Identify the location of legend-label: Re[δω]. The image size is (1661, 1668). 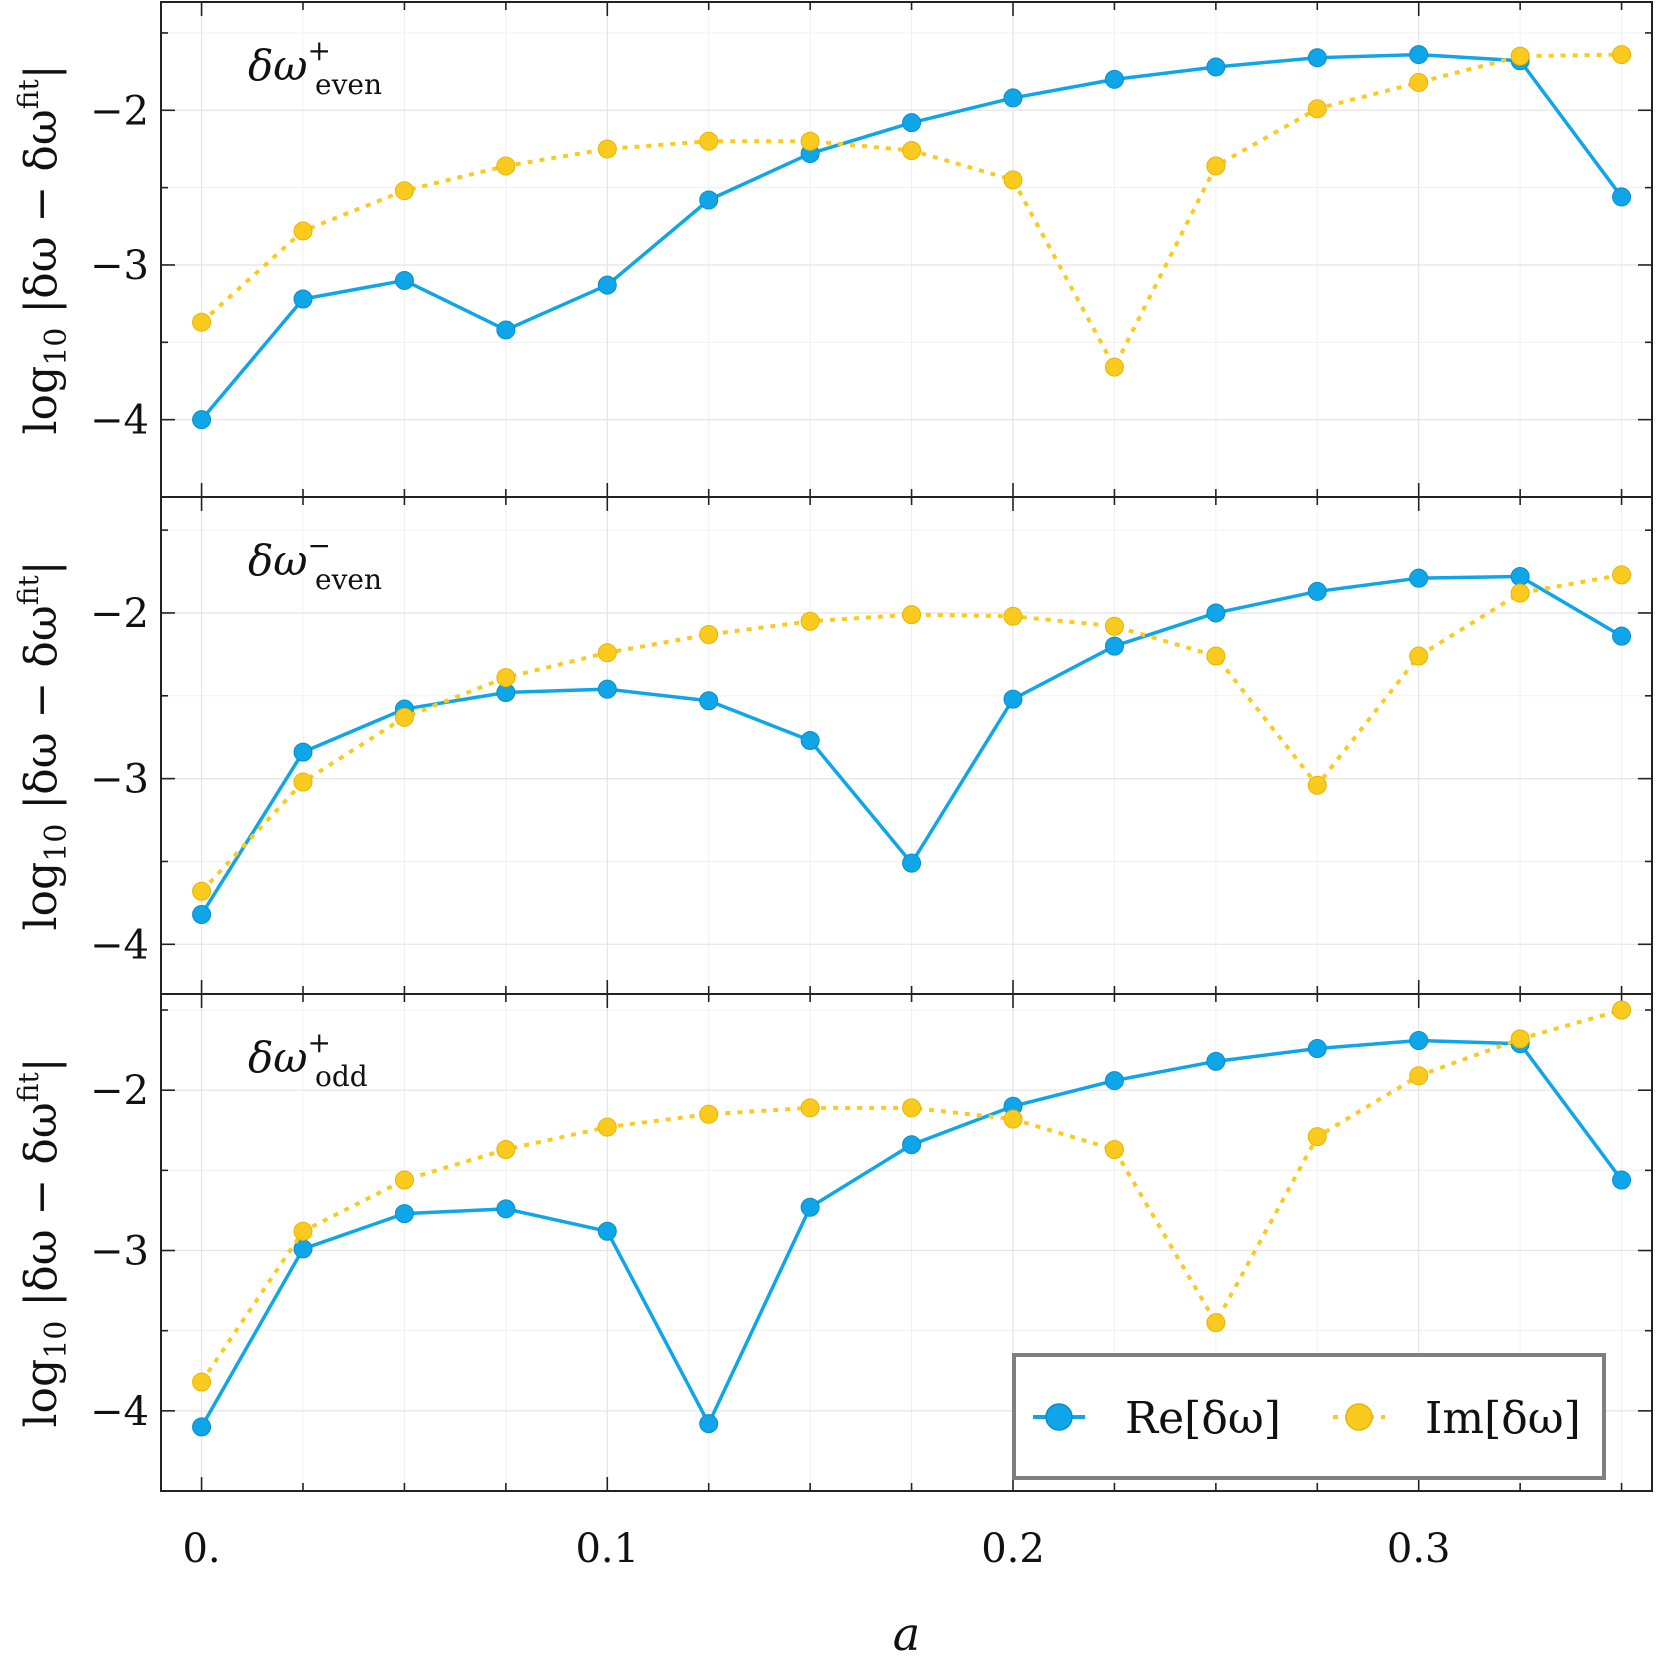
(1203, 1418).